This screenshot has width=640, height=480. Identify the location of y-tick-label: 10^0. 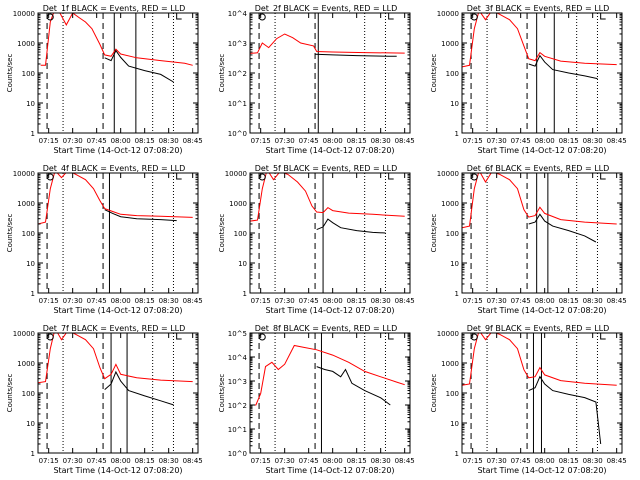
(237, 134).